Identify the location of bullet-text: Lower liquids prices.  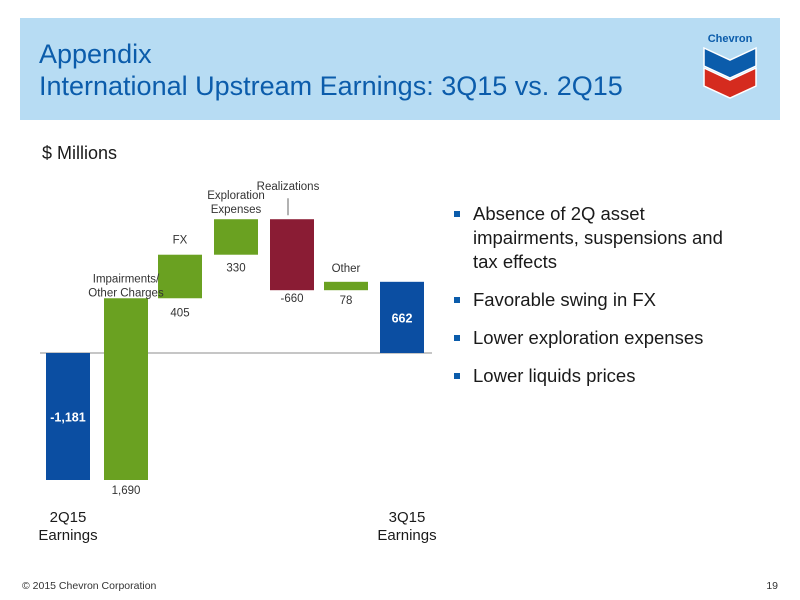
(554, 375).